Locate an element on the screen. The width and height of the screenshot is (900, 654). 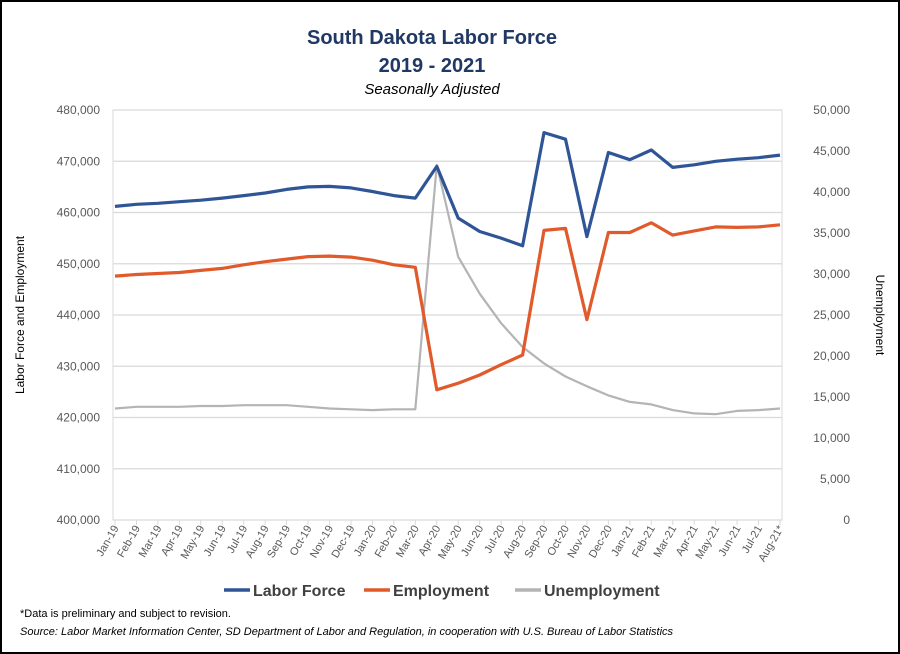
legend-label: Labor Force is located at coordinates (299, 591).